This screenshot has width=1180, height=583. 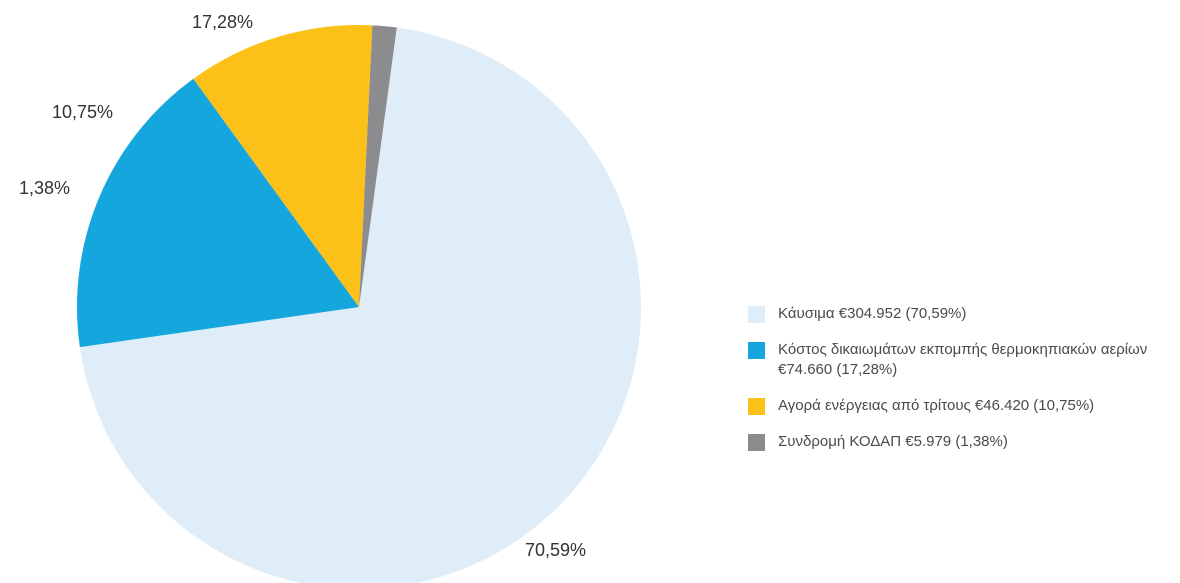 I want to click on legend-label-kodap: Συνδρομή ΚΟΔΑΠ €5.979 (1,38%), so click(x=893, y=441).